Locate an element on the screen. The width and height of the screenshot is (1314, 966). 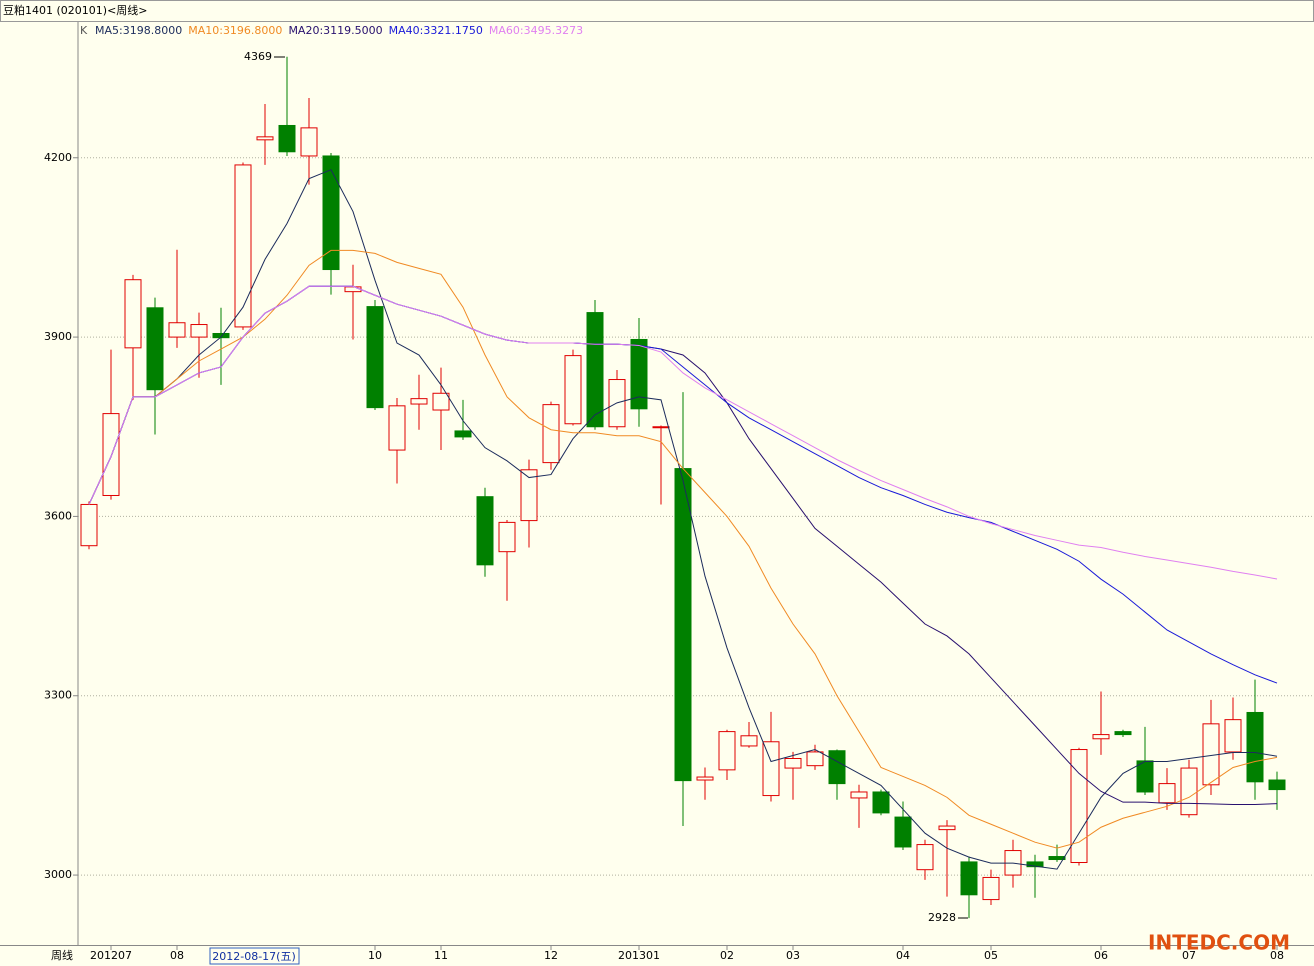
x-tick-label: 201301 is located at coordinates (639, 955).